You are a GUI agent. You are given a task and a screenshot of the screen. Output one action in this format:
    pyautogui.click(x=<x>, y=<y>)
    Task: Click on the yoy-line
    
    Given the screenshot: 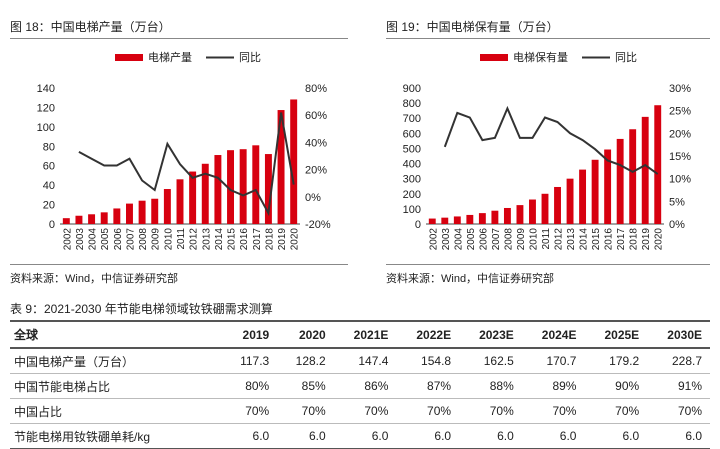 What is the action you would take?
    pyautogui.click(x=186, y=164)
    